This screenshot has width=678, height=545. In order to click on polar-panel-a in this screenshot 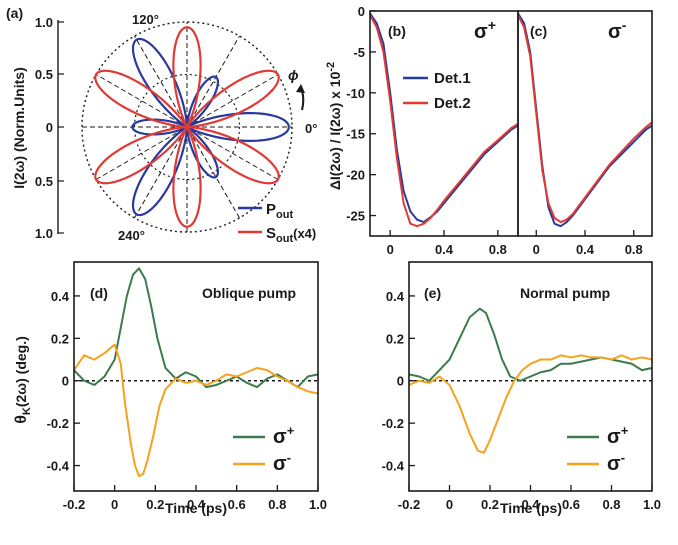, I will do `click(181, 127)`.